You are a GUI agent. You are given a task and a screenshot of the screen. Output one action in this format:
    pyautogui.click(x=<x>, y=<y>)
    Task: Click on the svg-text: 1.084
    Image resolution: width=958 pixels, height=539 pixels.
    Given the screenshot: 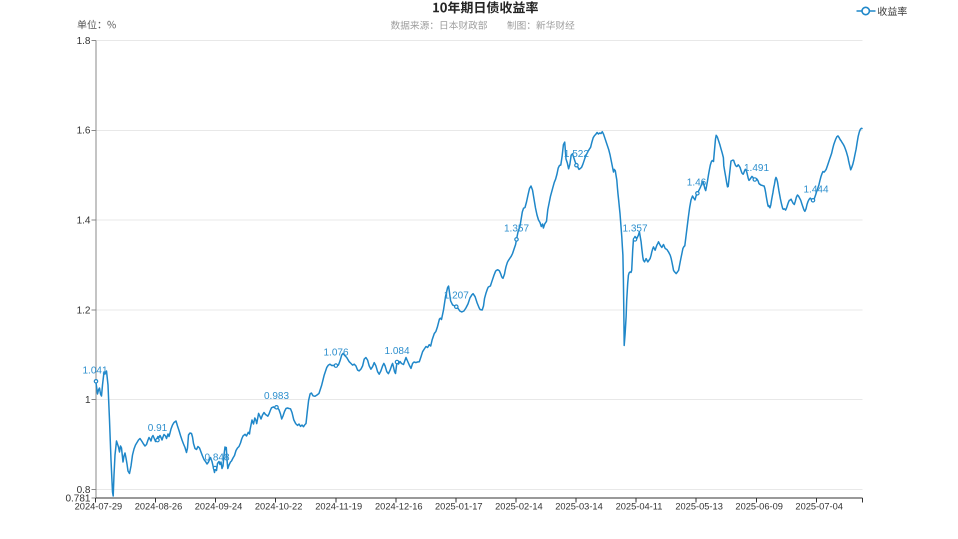 What is the action you would take?
    pyautogui.click(x=396, y=351)
    